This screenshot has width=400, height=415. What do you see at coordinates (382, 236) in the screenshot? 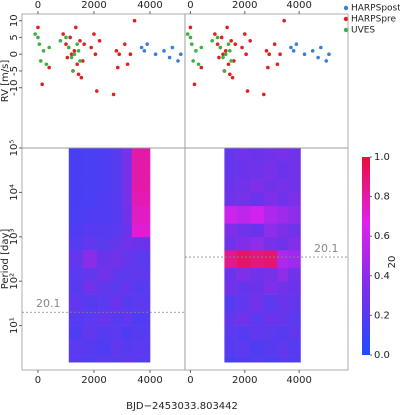
I see `colorbar-tick-label: 0.6` at bounding box center [382, 236].